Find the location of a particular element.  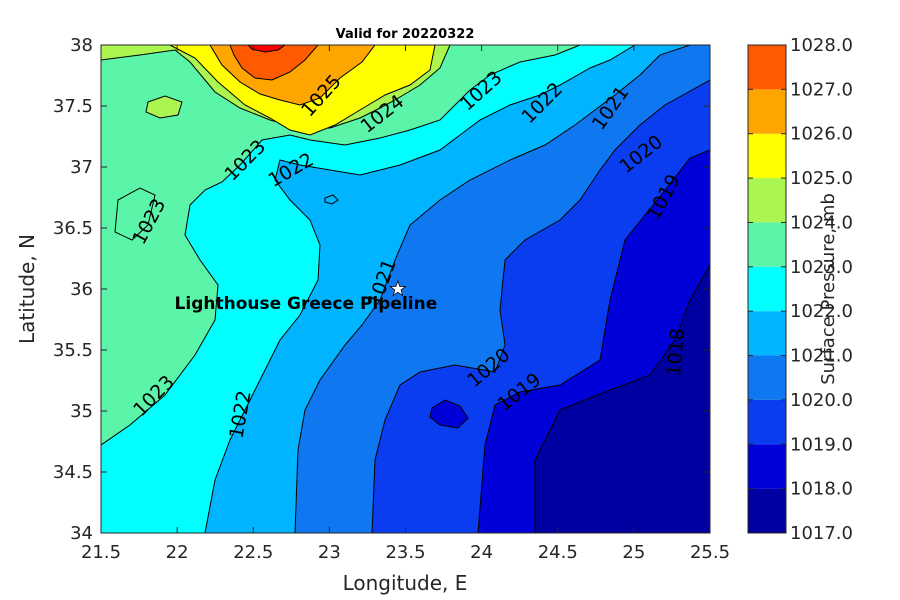

x-tick-label: 25 is located at coordinates (633, 552).